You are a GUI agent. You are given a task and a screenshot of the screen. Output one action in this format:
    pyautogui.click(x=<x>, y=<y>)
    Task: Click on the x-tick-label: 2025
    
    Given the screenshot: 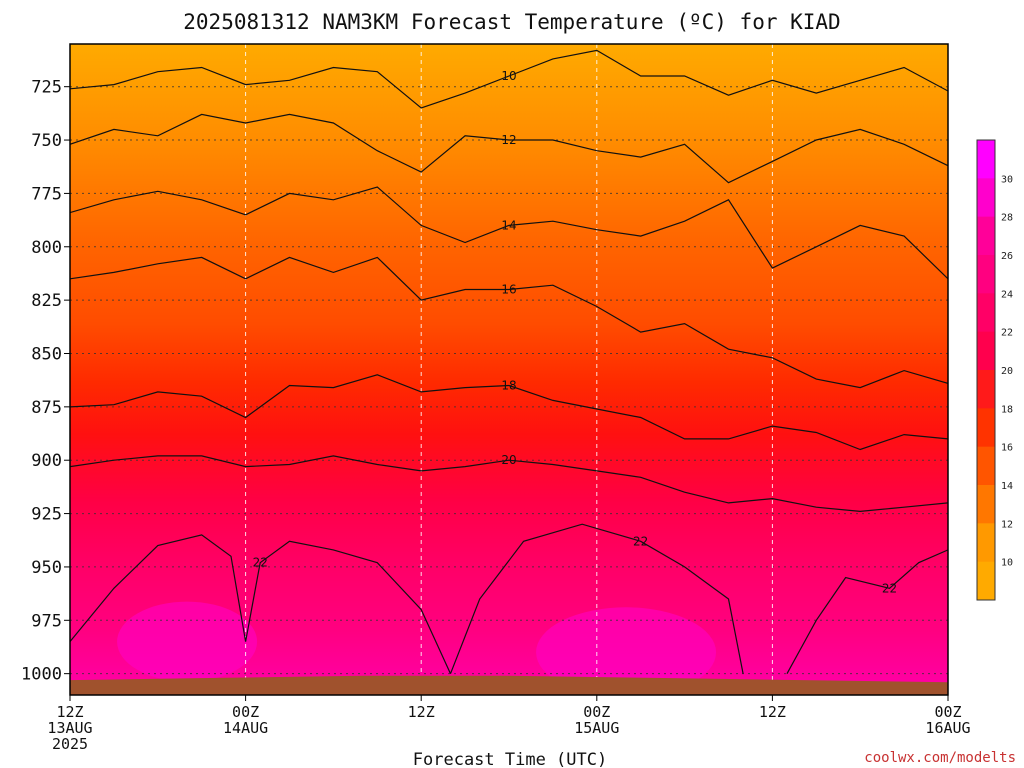 What is the action you would take?
    pyautogui.click(x=70, y=744)
    